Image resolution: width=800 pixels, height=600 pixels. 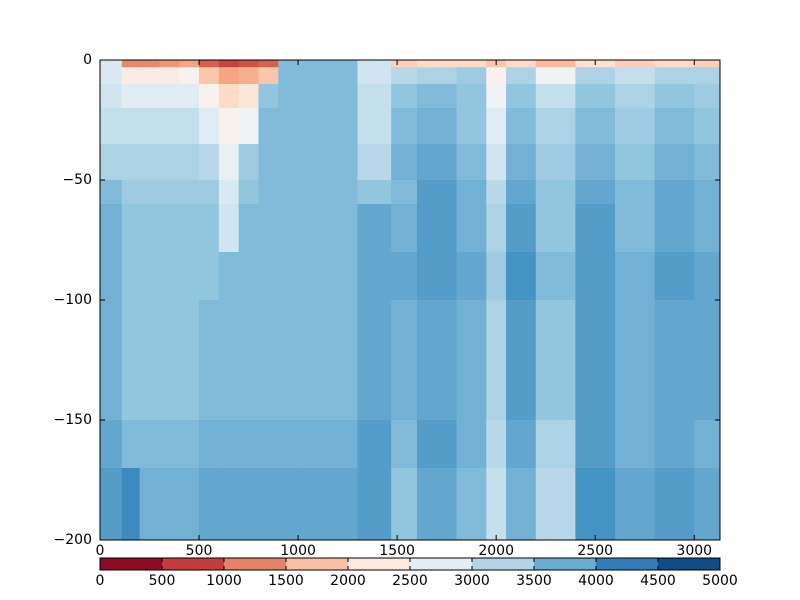 What do you see at coordinates (77, 180) in the screenshot?
I see `y-tick-label: −50` at bounding box center [77, 180].